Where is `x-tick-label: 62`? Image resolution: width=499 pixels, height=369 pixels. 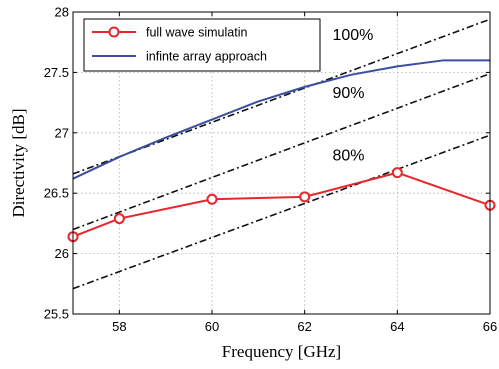 x-tick-label: 62 is located at coordinates (304, 326).